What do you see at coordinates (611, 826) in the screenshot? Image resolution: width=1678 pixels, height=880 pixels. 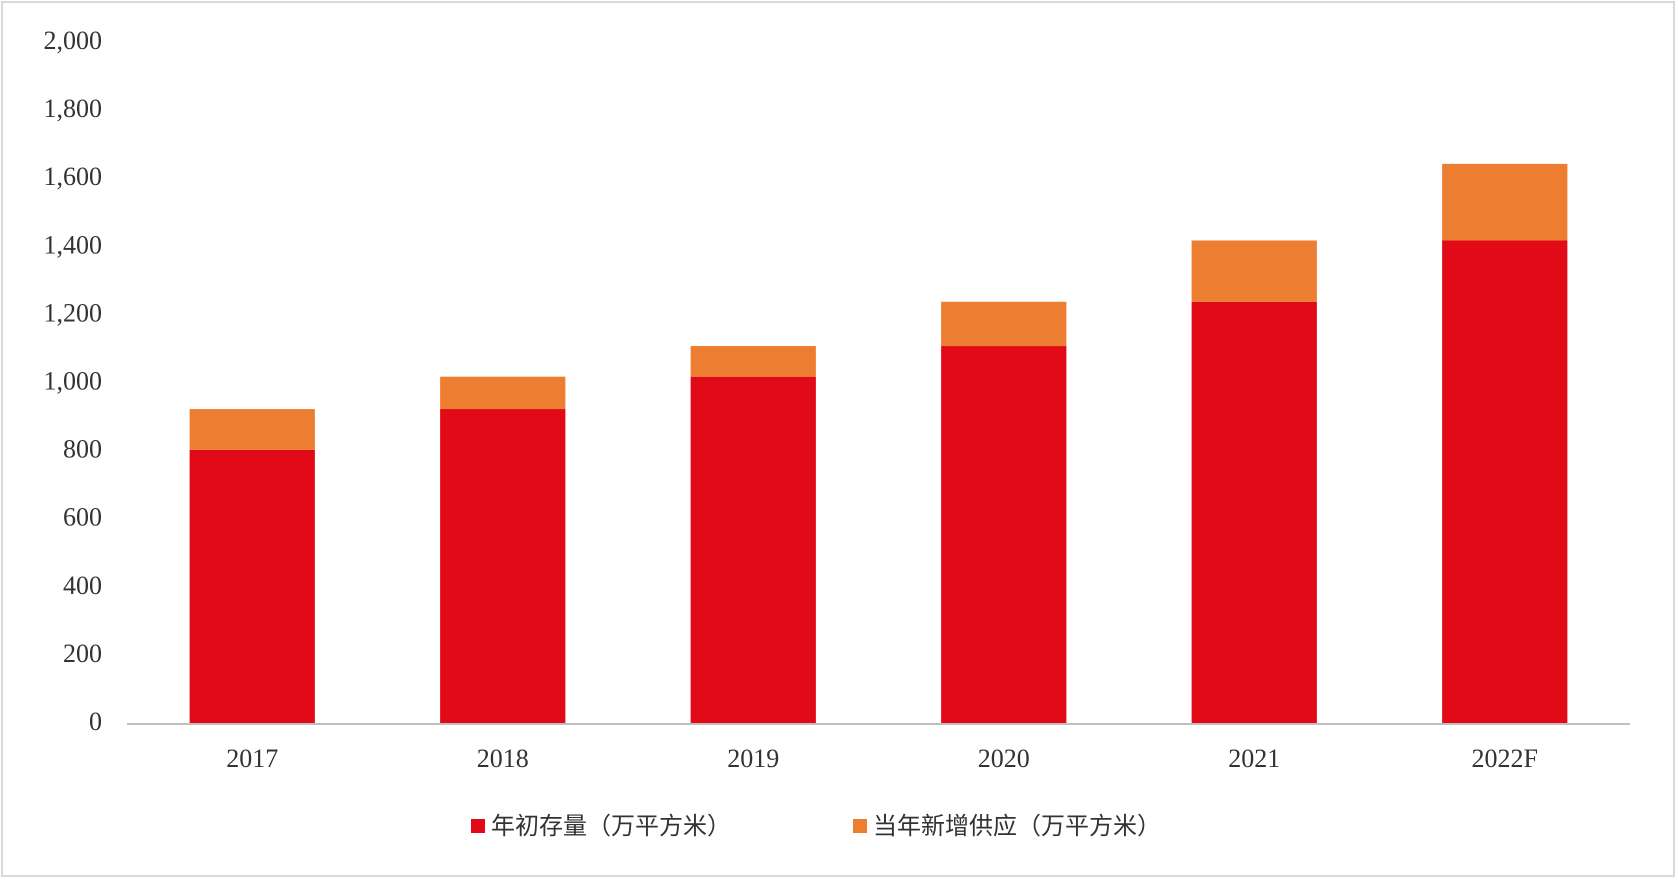 I see `legend-label: 年初存量（万平方米）` at bounding box center [611, 826].